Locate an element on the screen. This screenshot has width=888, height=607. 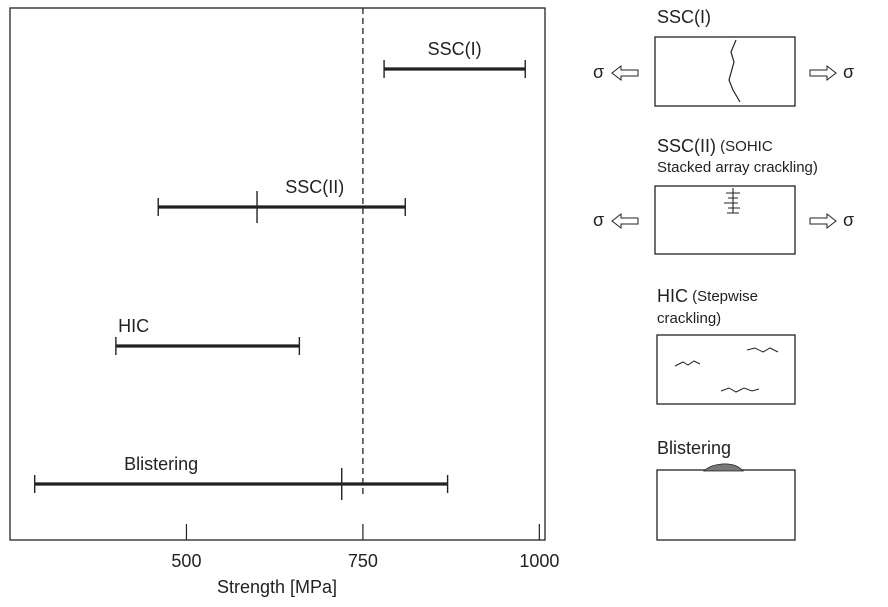
panel-title: HIC (Stepwise is located at coordinates (707, 296).